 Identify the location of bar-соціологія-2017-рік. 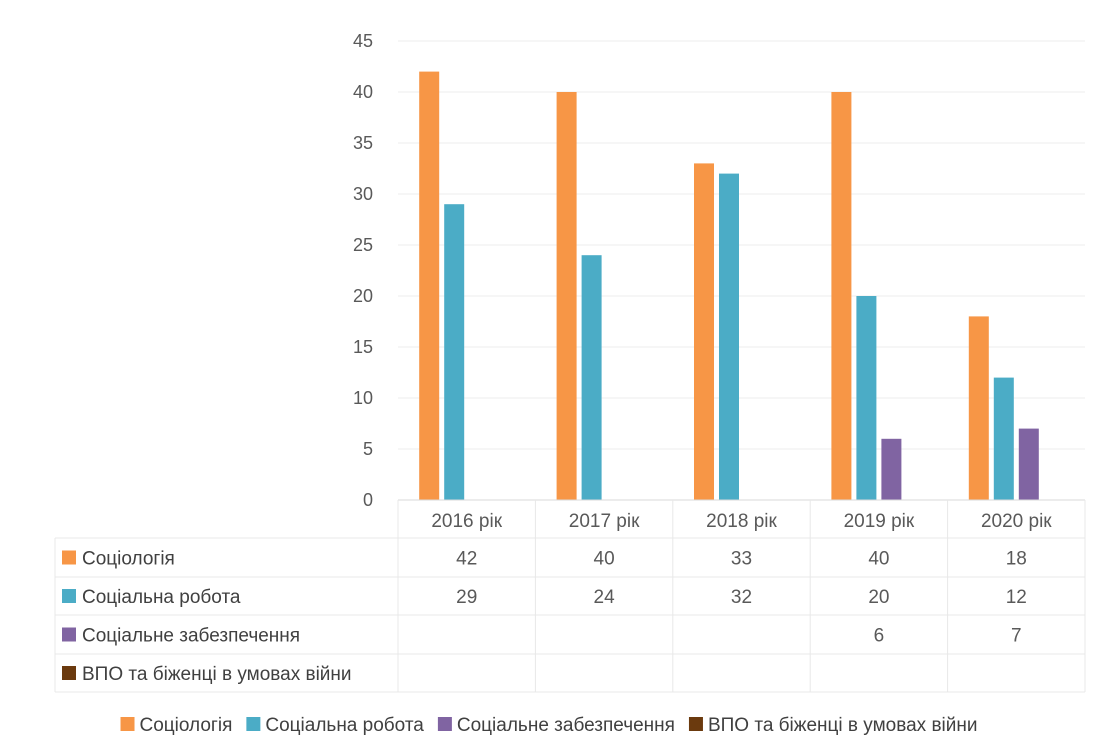
(566, 296).